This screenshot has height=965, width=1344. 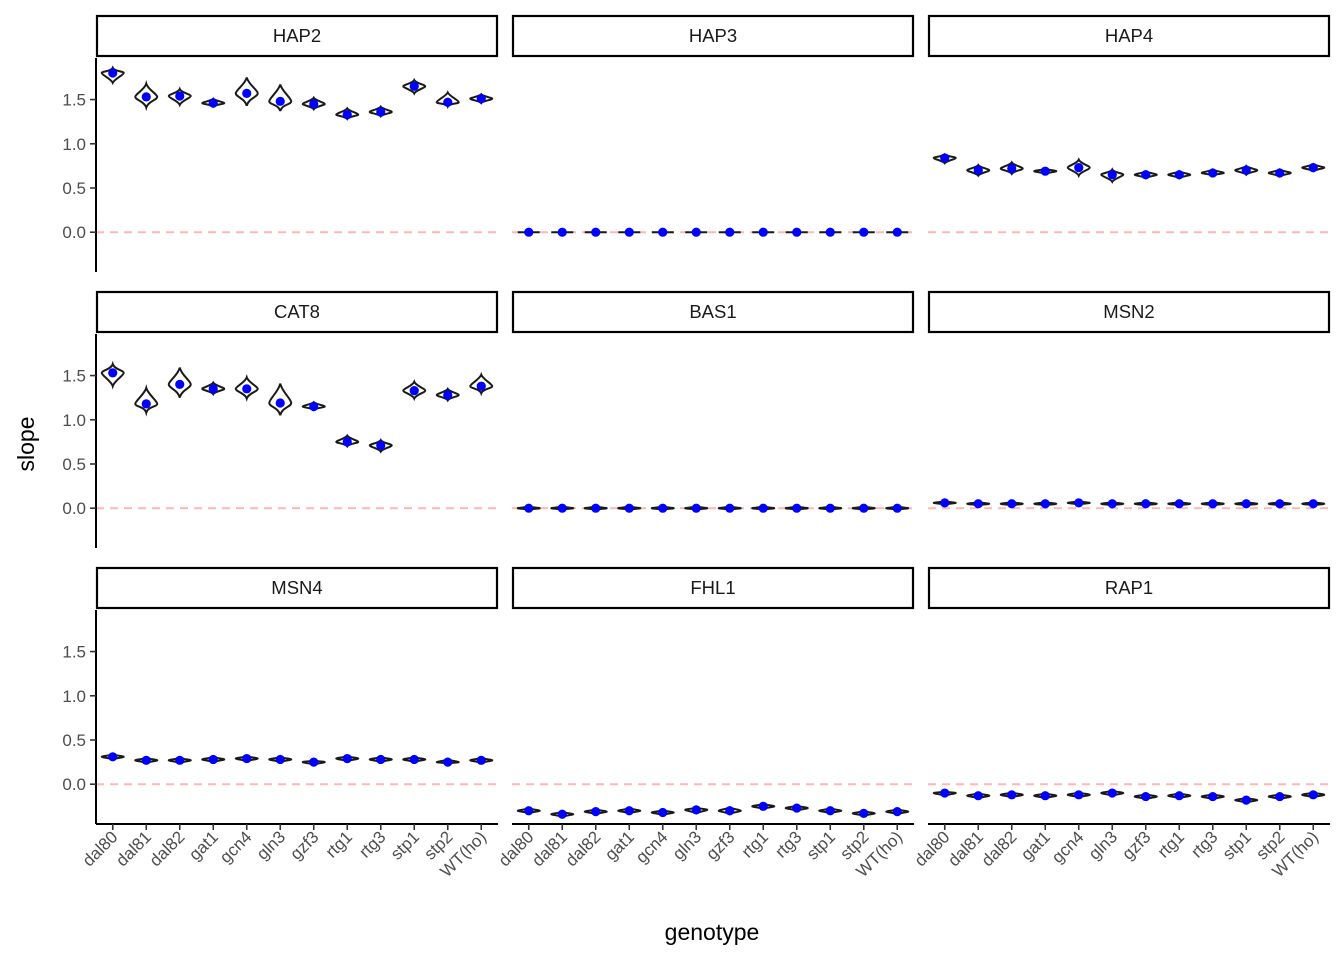 What do you see at coordinates (203, 845) in the screenshot?
I see `x-tick-label: gat1` at bounding box center [203, 845].